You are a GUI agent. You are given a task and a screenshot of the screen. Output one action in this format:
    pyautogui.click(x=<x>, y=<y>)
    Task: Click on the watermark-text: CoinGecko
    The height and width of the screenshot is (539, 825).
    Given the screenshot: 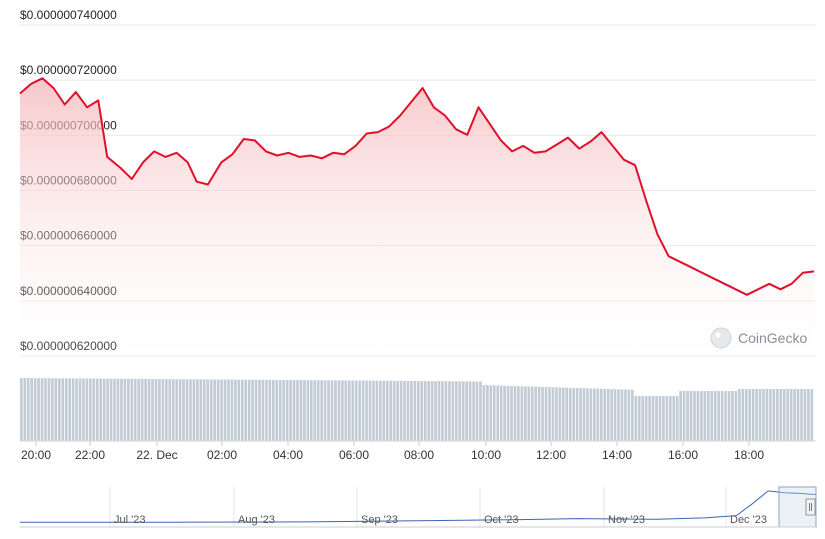 What is the action you would take?
    pyautogui.click(x=772, y=338)
    